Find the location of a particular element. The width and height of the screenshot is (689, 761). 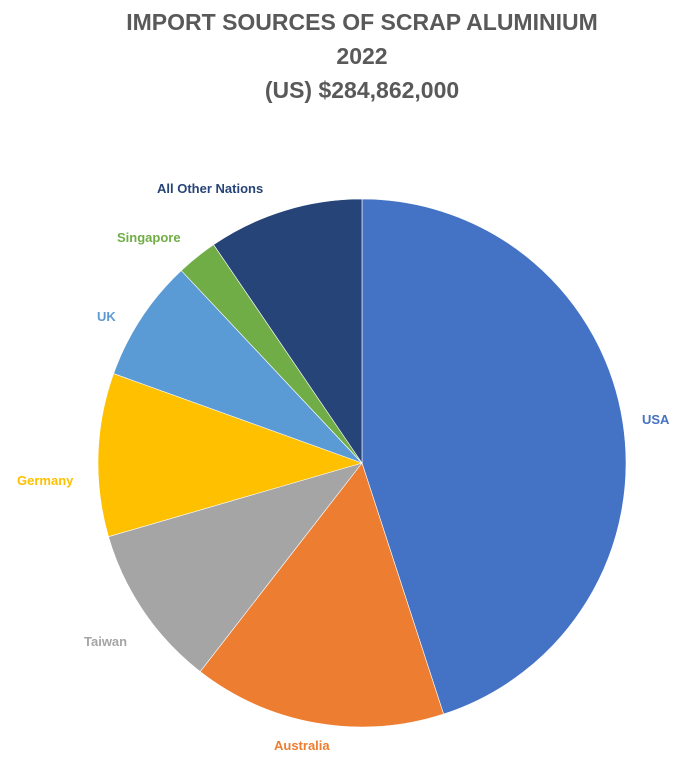

slice-germany is located at coordinates (230, 455).